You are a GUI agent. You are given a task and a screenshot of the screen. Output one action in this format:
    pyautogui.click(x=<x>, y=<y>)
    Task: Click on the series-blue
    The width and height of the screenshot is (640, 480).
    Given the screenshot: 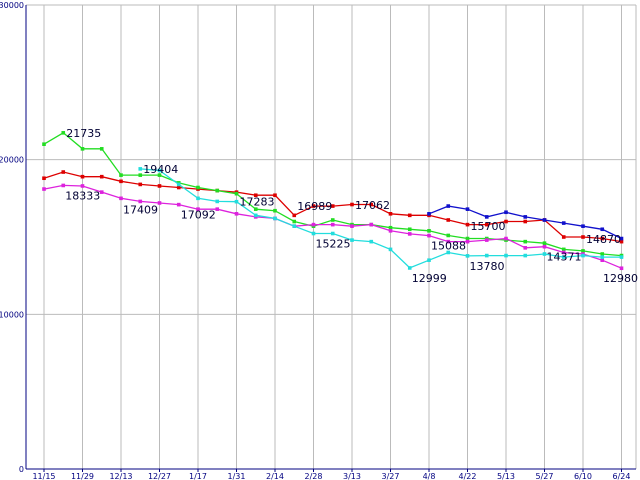 What is the action you would take?
    pyautogui.click(x=525, y=222)
    